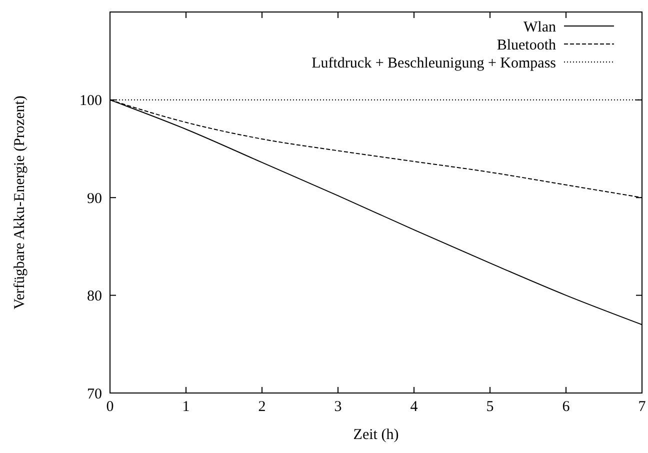  Describe the element at coordinates (434, 63) in the screenshot. I see `legend-label: Luftdruck + Beschleunigung + Kompass` at that location.